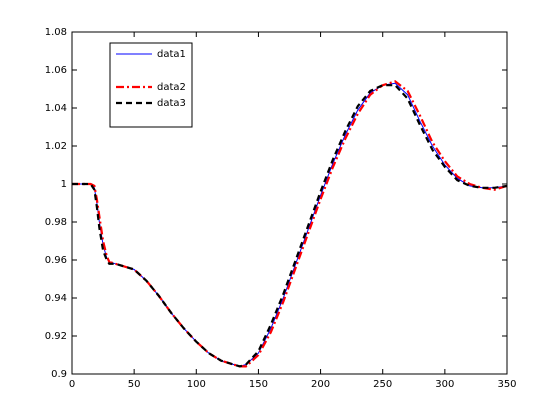 The image size is (560, 420). I want to click on x-tick-label: 0, so click(72, 384).